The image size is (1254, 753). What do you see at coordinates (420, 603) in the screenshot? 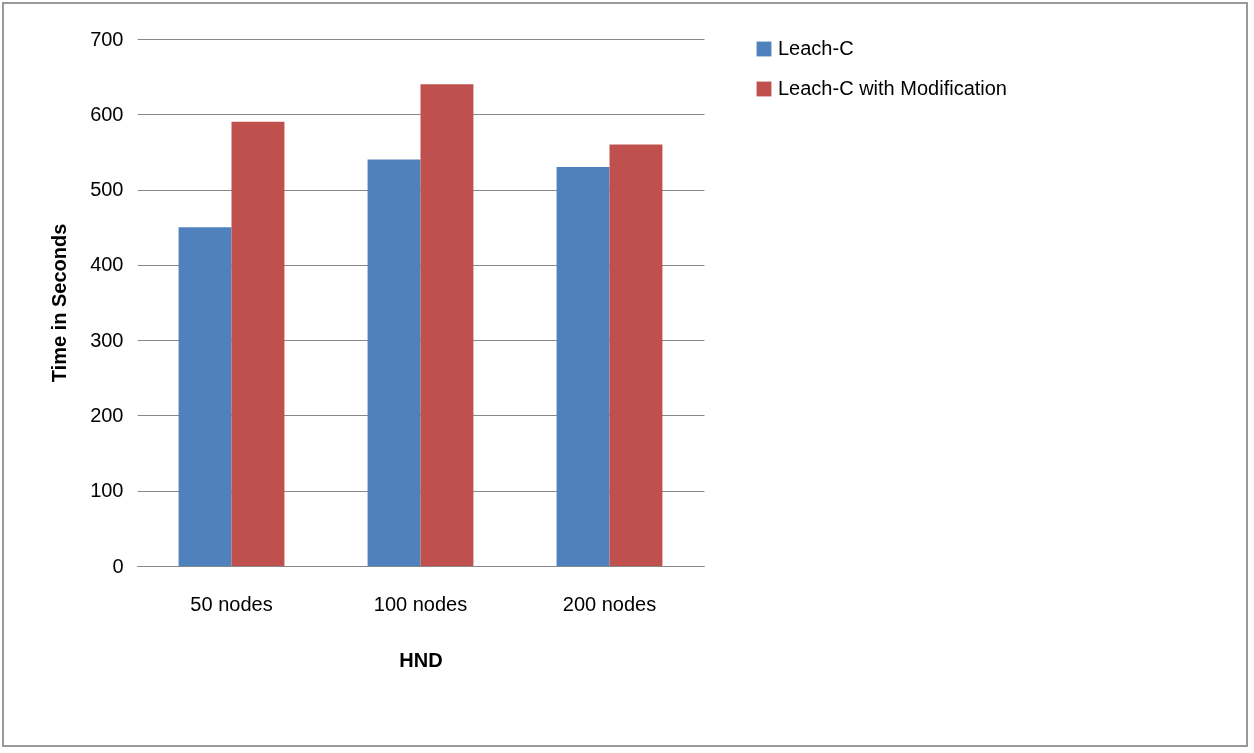
I see `x-tick-label: 100 nodes` at bounding box center [420, 603].